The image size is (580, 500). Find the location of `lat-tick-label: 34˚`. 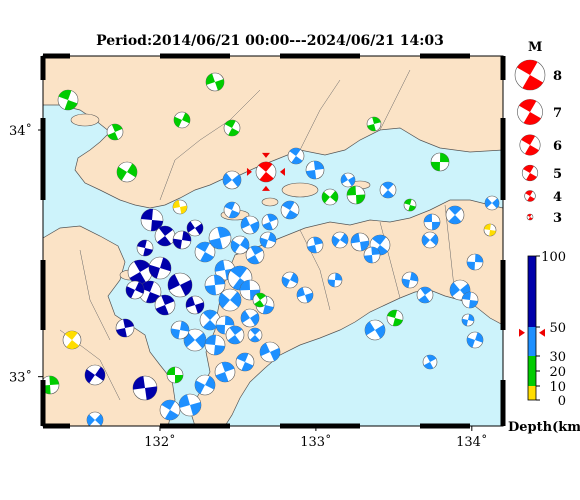

lat-tick-label: 34˚ is located at coordinates (20, 131).